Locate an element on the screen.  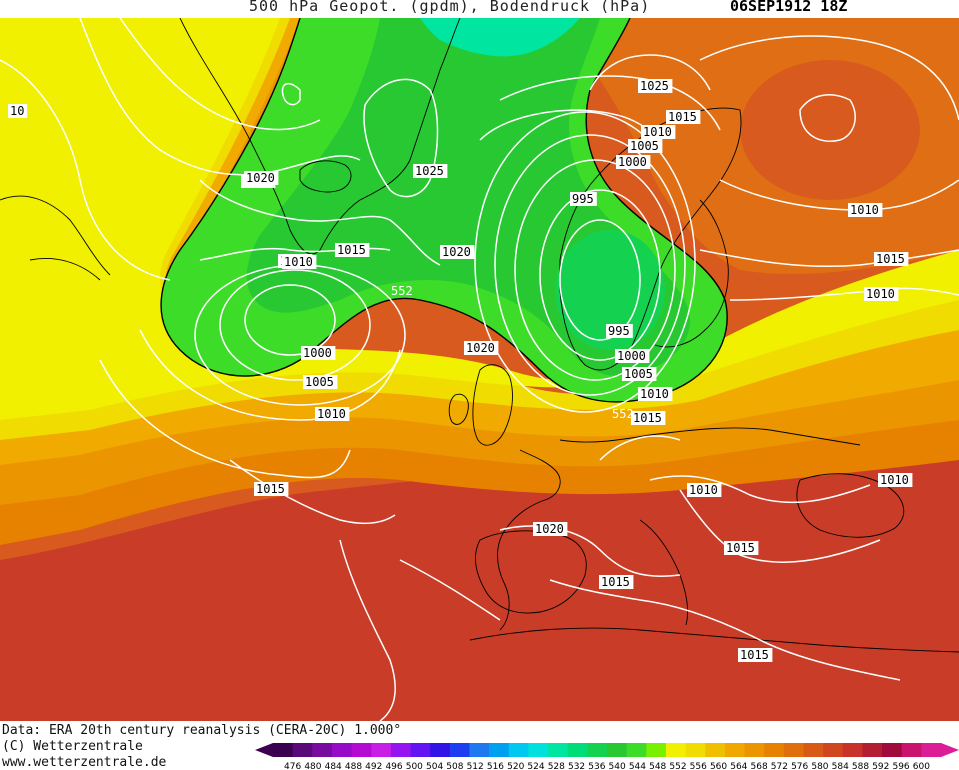
field-cyan-north is located at coordinates (500, 37).